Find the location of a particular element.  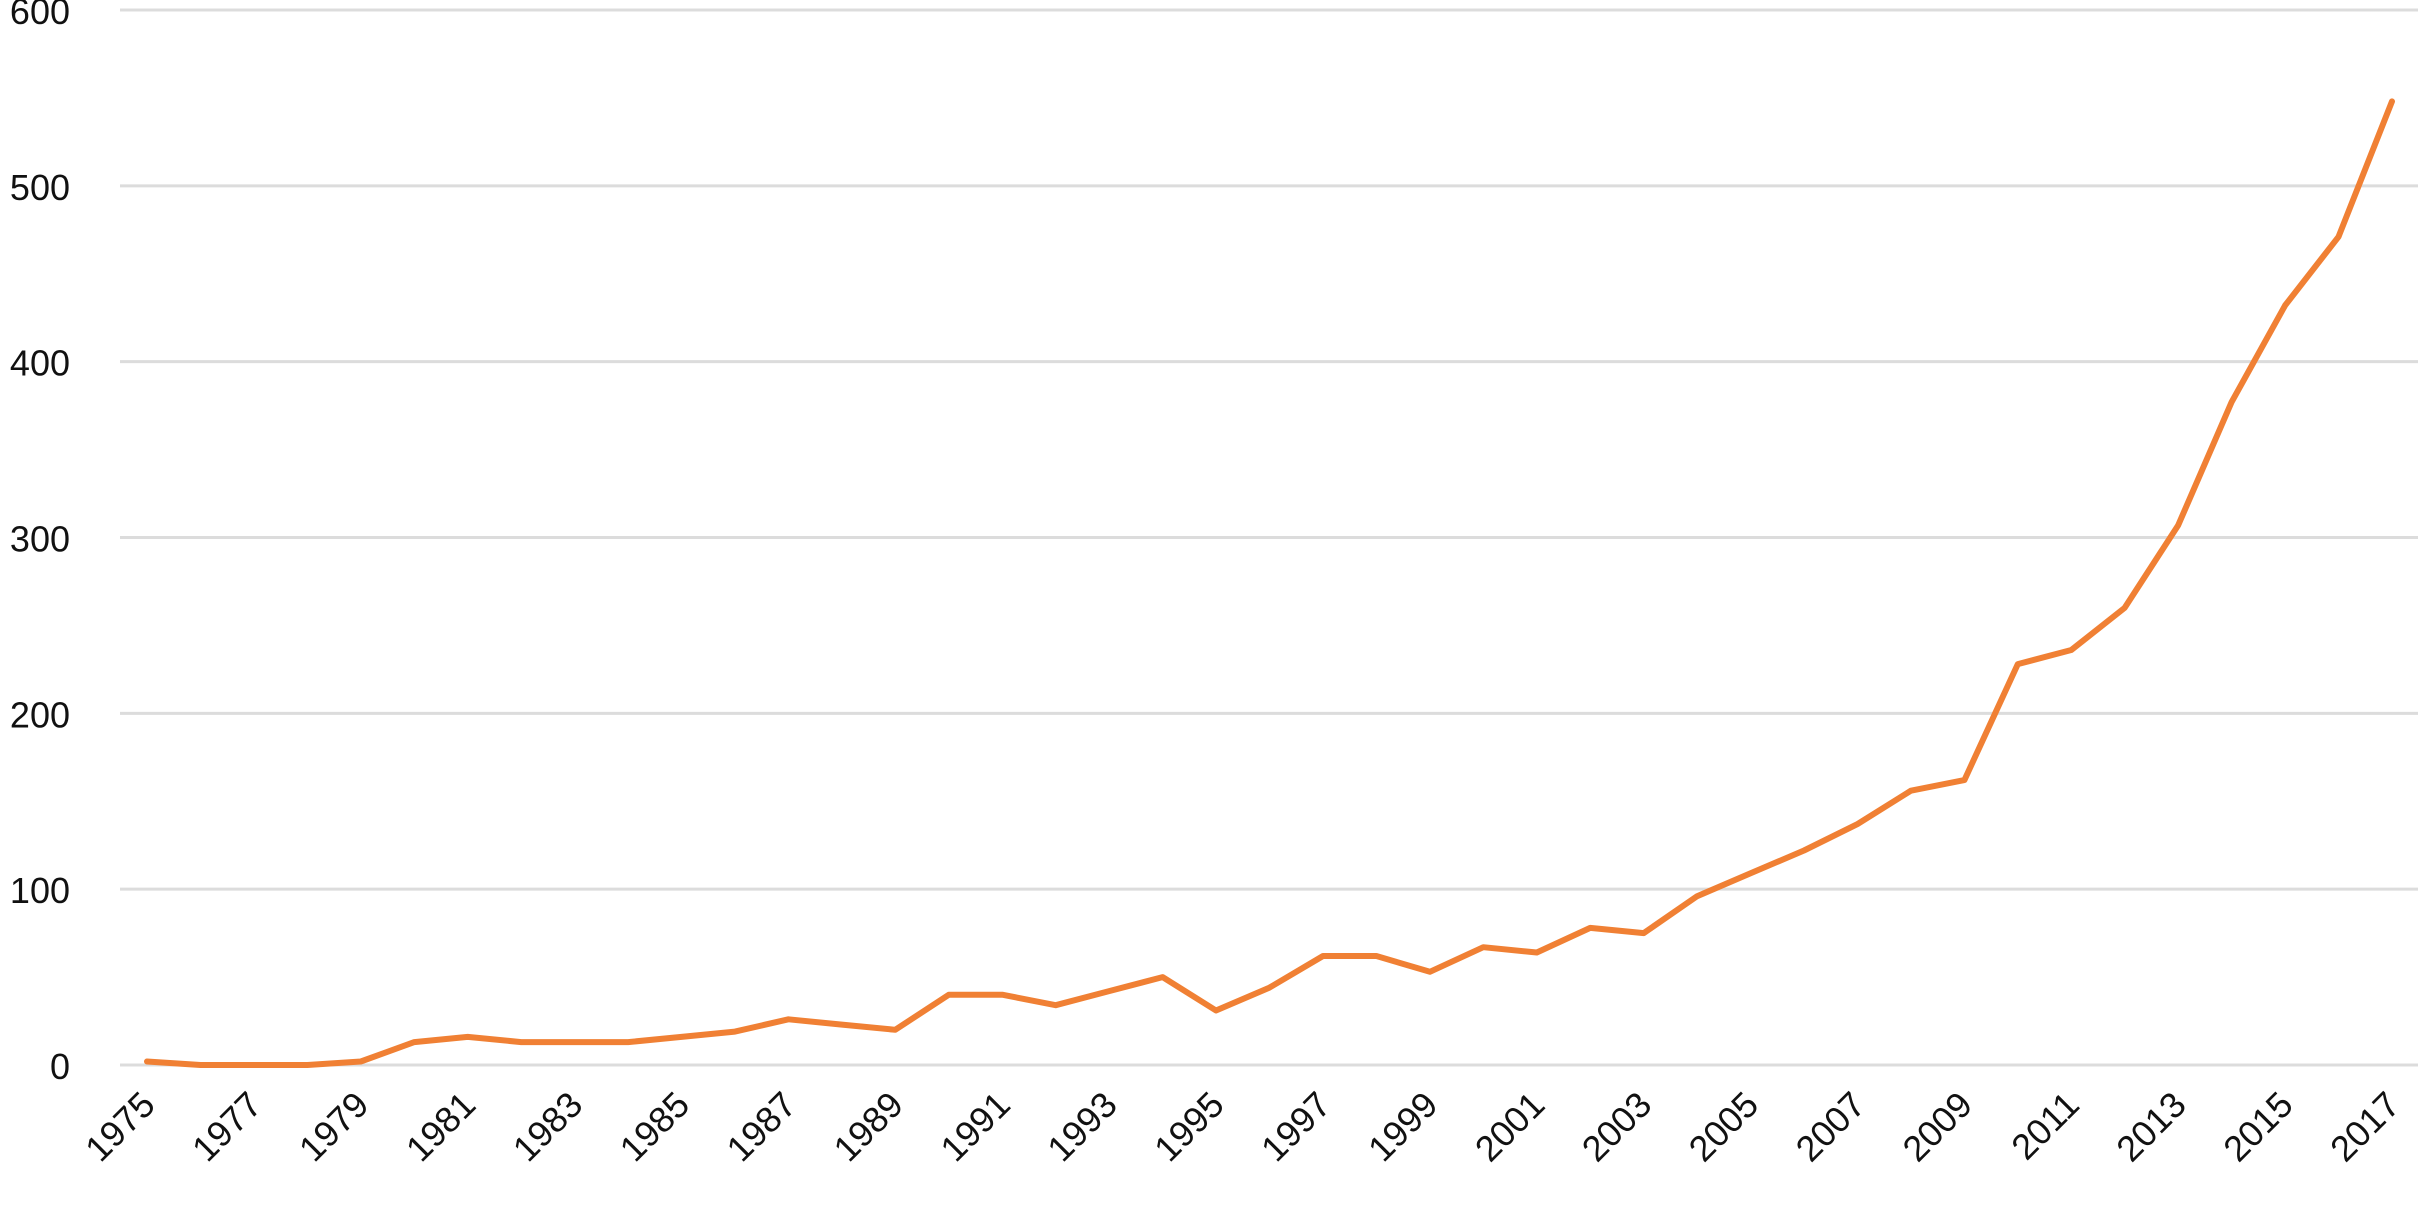

x-tick-label: 2009 is located at coordinates (1937, 1127).